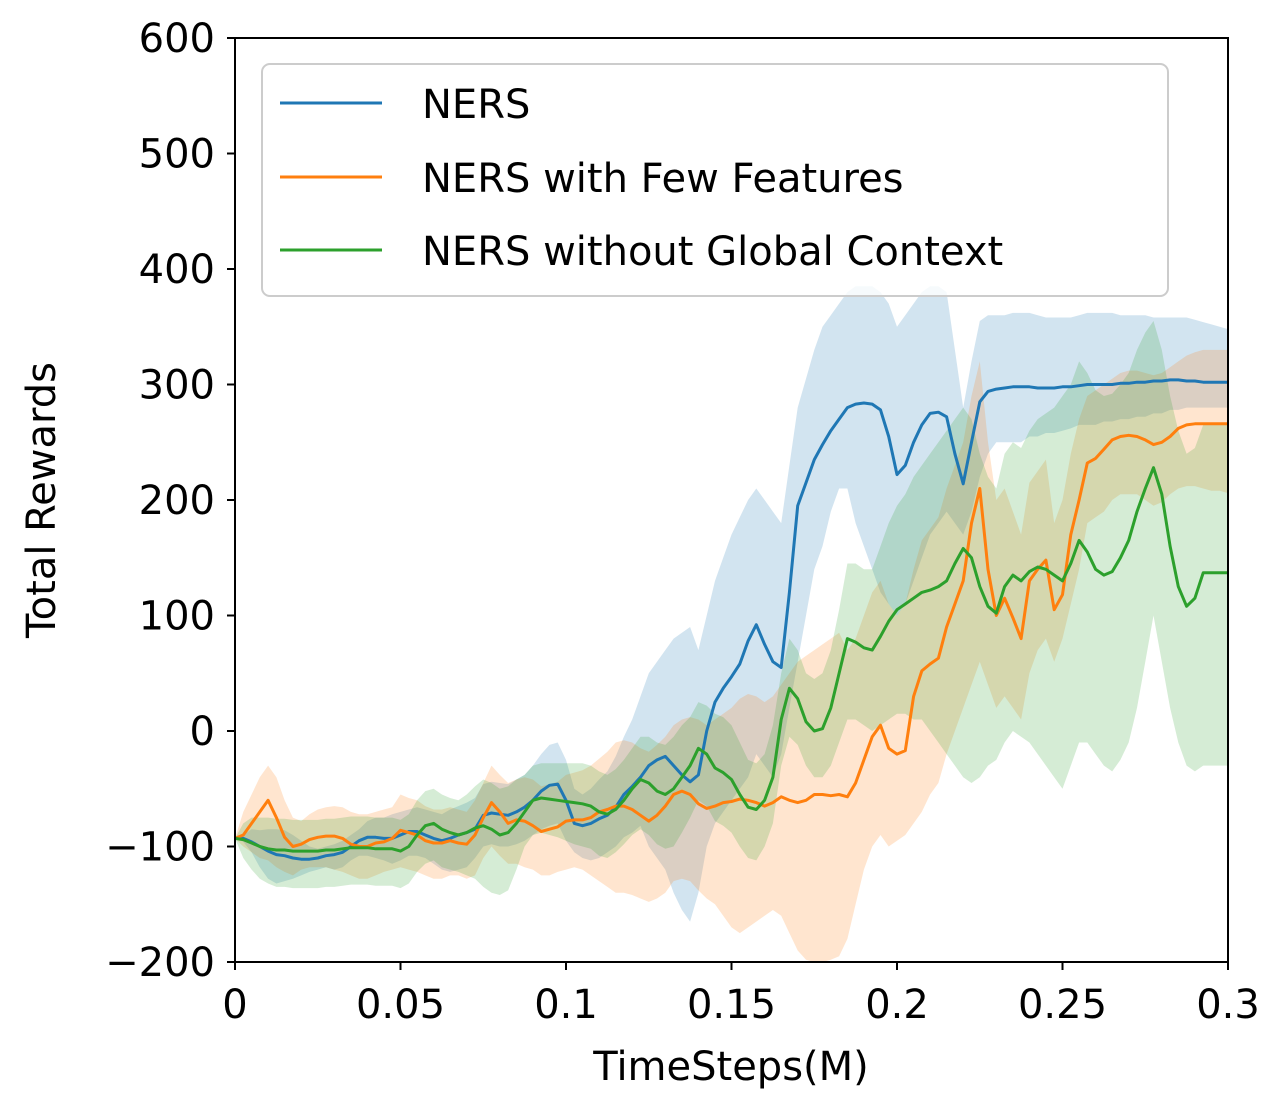 This screenshot has width=1287, height=1109. Describe the element at coordinates (202, 732) in the screenshot. I see `y-tick-label: 0` at that location.